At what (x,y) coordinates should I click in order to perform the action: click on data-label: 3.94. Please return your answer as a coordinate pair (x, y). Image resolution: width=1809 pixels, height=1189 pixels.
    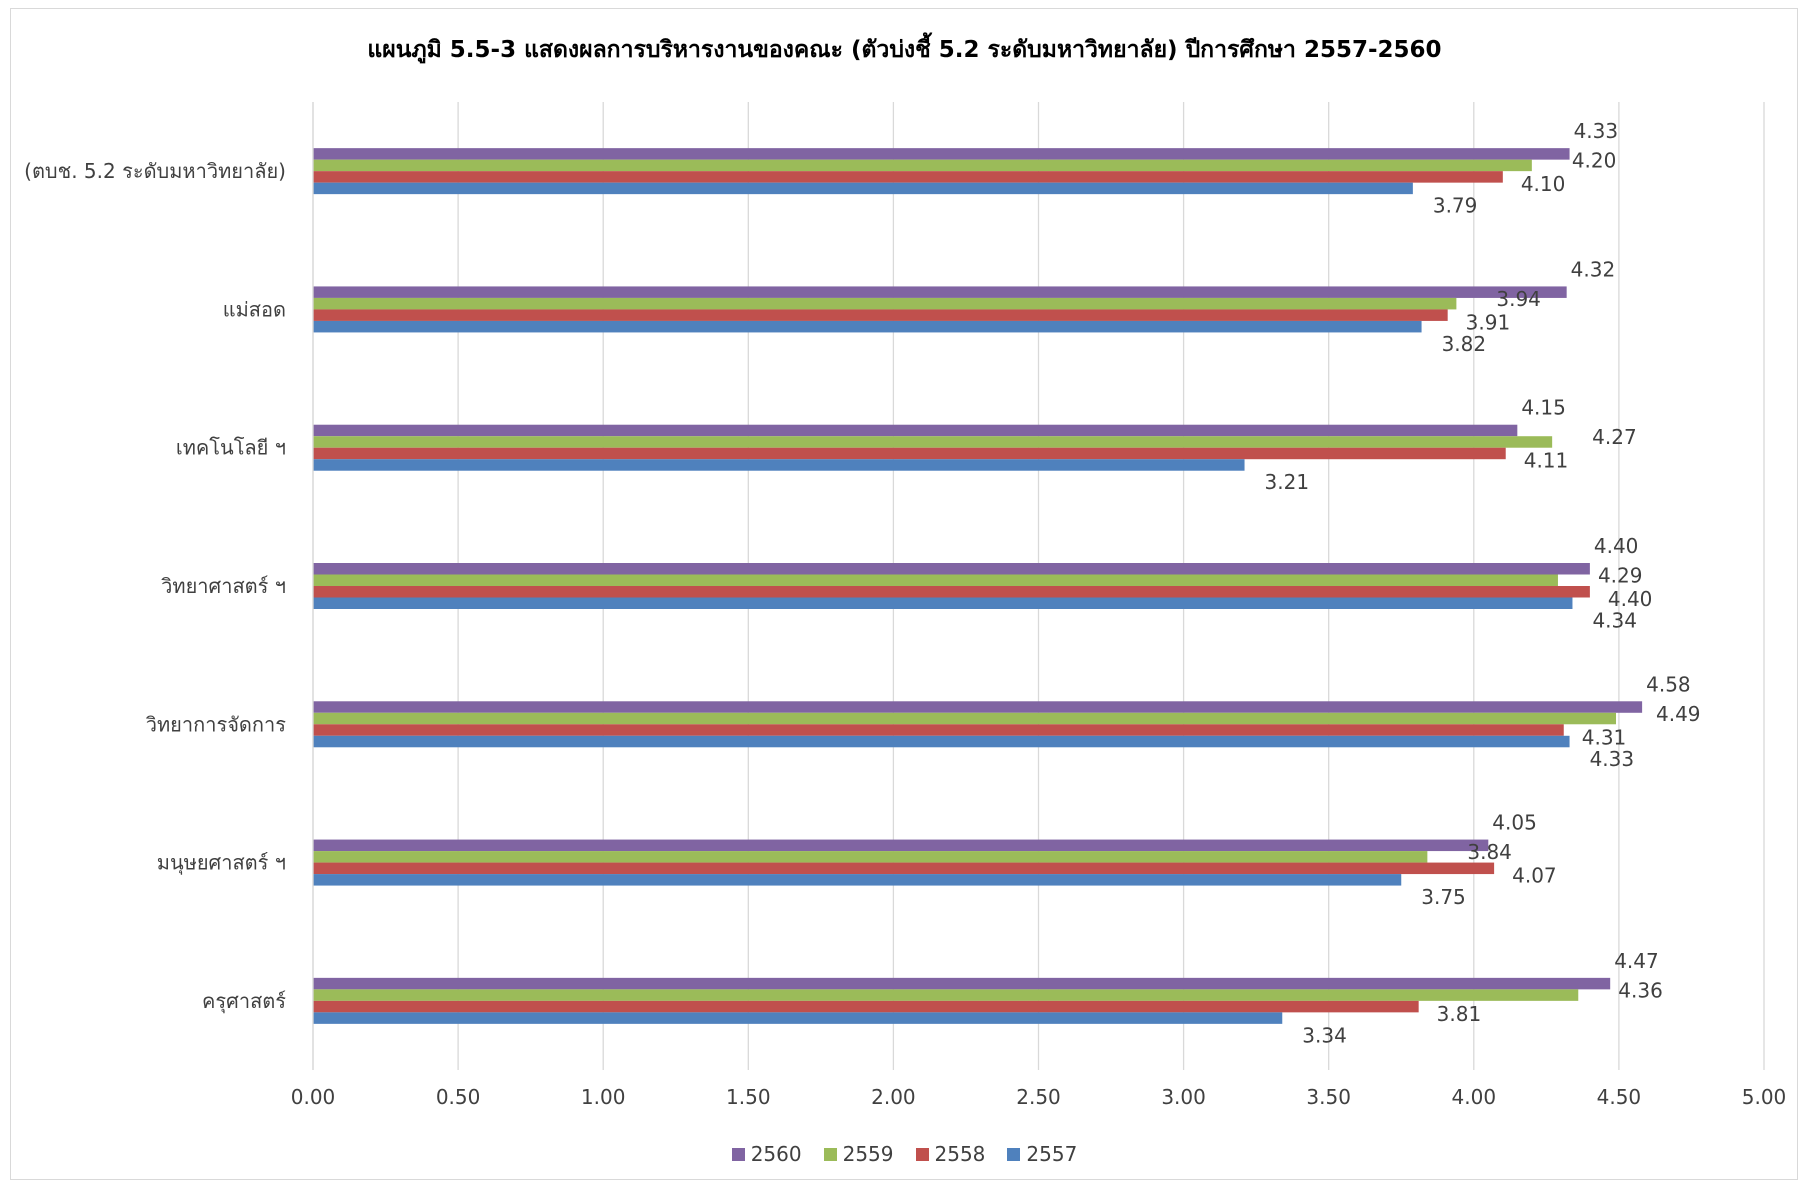
    Looking at the image, I should click on (1518, 299).